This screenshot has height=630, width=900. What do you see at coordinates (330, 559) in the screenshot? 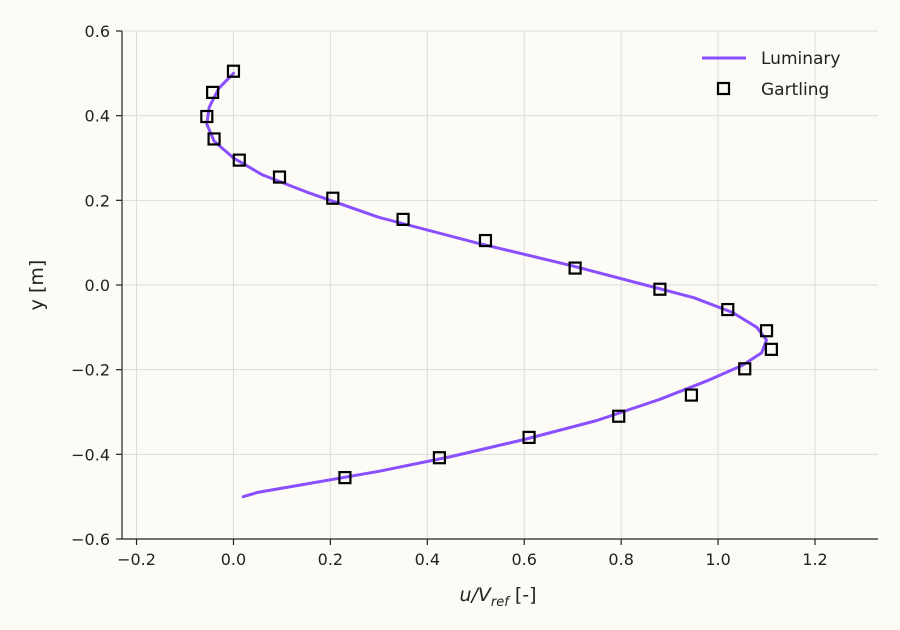
I see `x-tick-label-2: 0.2` at bounding box center [330, 559].